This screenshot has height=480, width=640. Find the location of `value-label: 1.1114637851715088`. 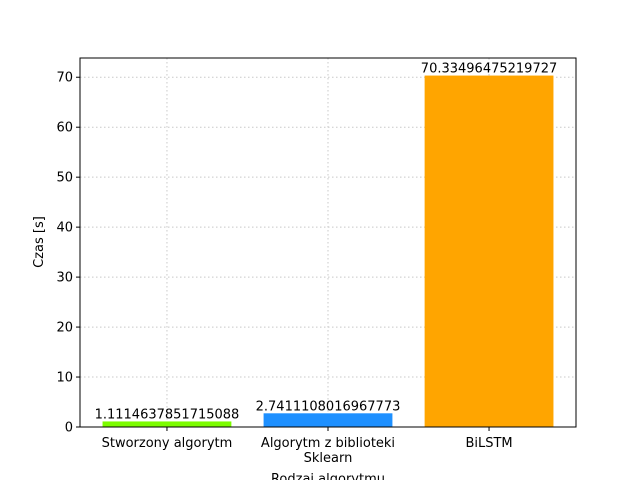

value-label: 1.1114637851715088 is located at coordinates (167, 414).